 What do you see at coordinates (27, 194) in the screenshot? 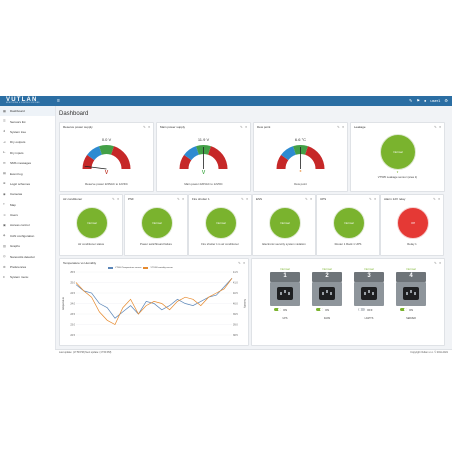
I see `sidebar-item: ◉ Cameras` at bounding box center [27, 194].